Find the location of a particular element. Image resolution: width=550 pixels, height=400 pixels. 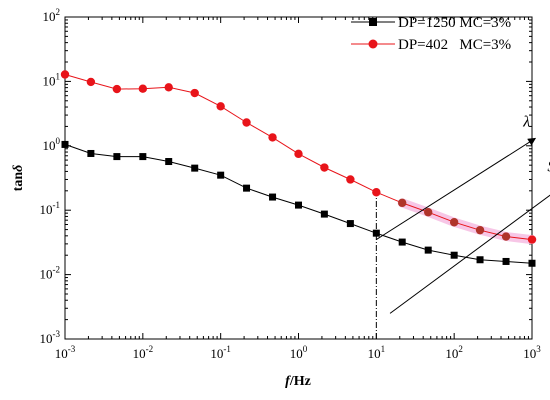

x-tick-labels: 10⁻³ 10⁻² 10⁻¹ 10⁰ 10¹ 10² 10³ is located at coordinates (298, 352).